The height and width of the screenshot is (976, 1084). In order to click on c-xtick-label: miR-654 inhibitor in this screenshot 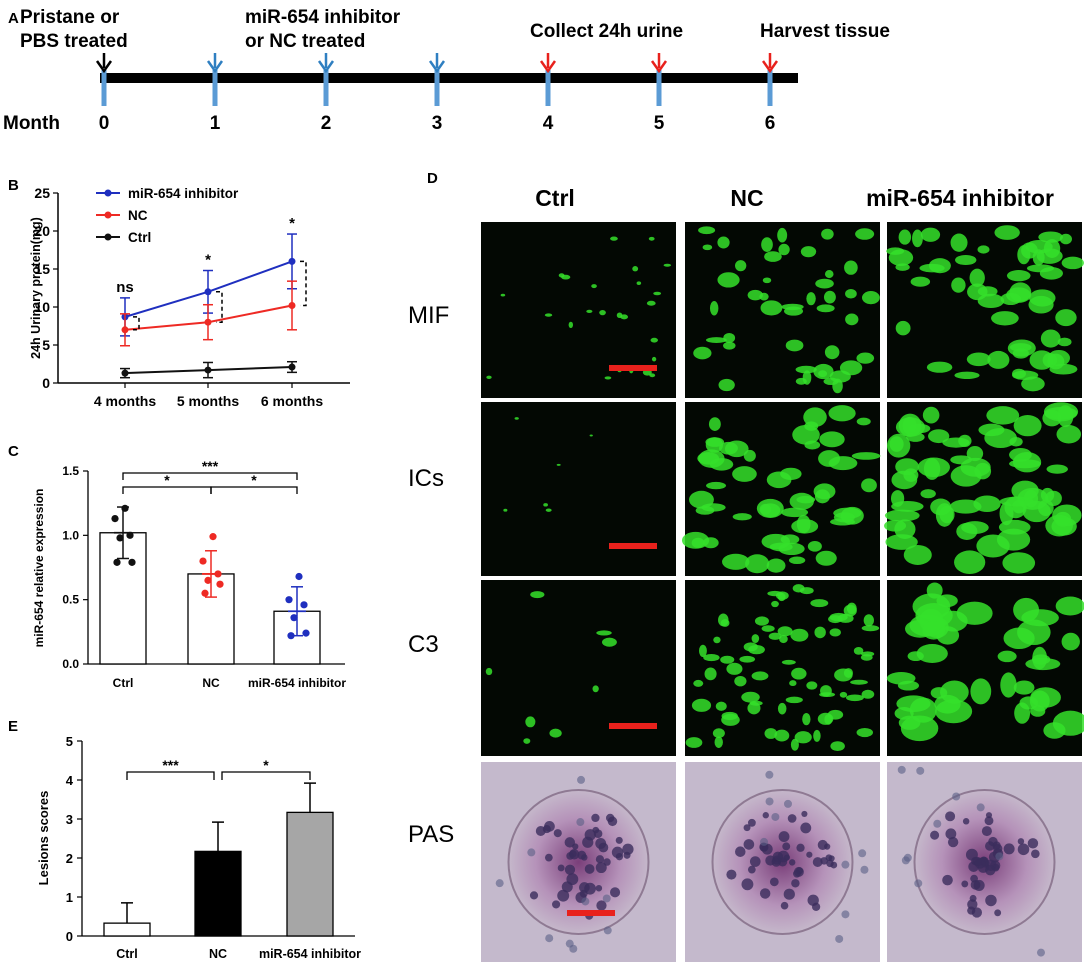, I will do `click(297, 683)`.